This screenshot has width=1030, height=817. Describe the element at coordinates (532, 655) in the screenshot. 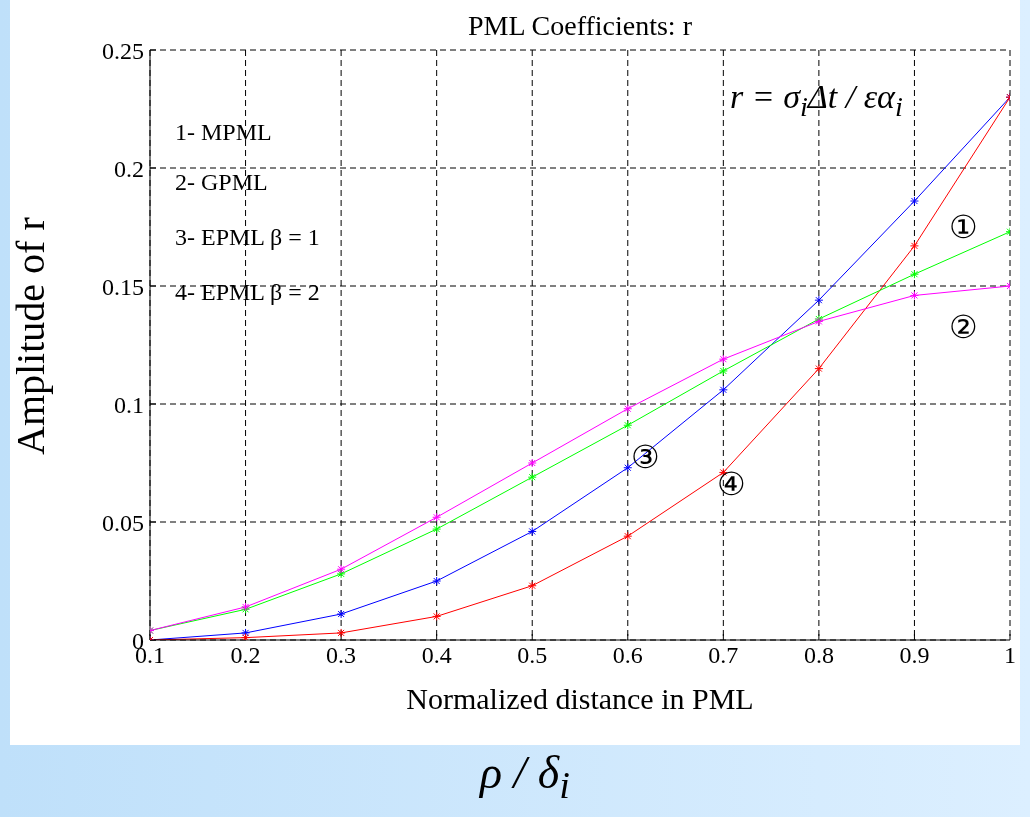

I see `x-tick-label: 0.5` at that location.